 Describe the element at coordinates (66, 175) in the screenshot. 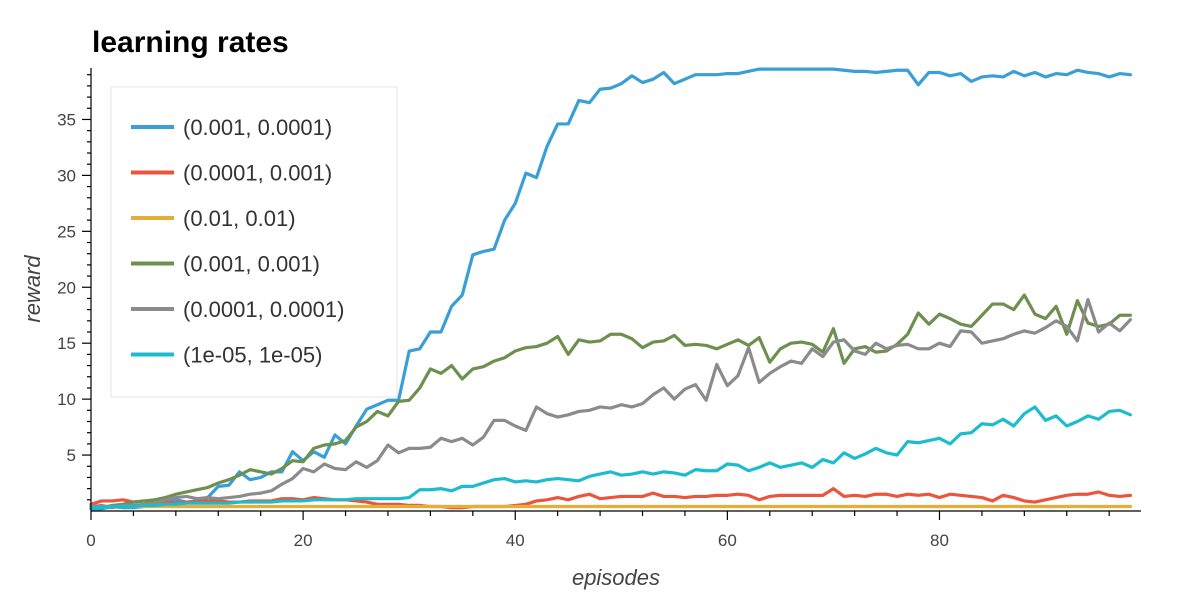

I see `y-tick-label: 30` at that location.